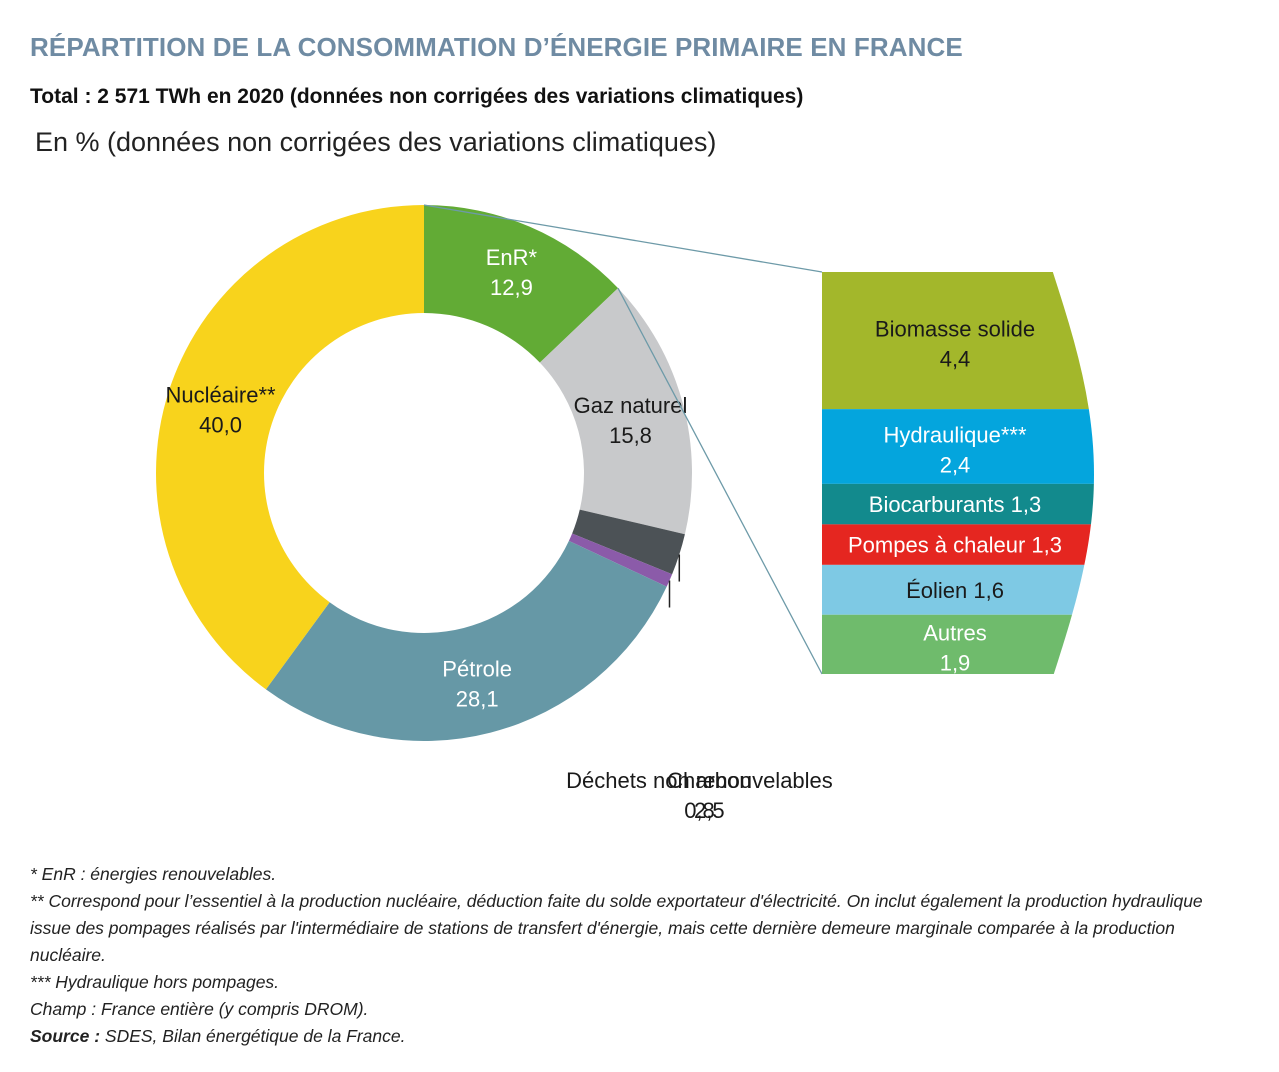  What do you see at coordinates (939, 590) in the screenshot?
I see `segment-name-eolien: Éolien` at bounding box center [939, 590].